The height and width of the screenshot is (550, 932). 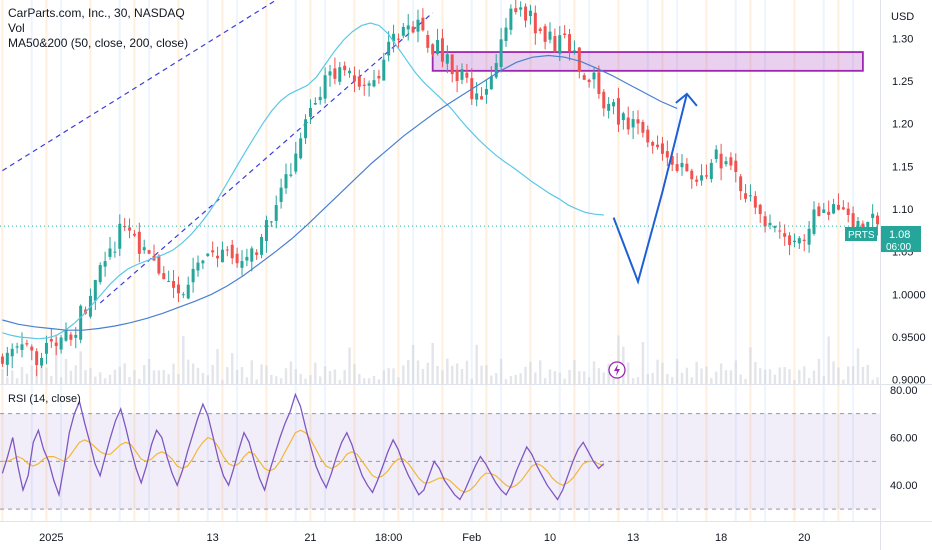 What do you see at coordinates (909, 381) in the screenshot?
I see `price-tick-label: 0.9000` at bounding box center [909, 381].